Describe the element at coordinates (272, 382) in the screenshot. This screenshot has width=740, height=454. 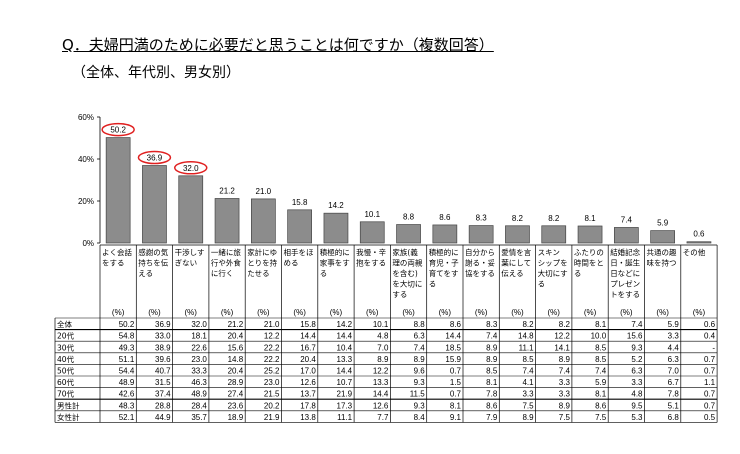
I see `table-cell: 23.0` at that location.